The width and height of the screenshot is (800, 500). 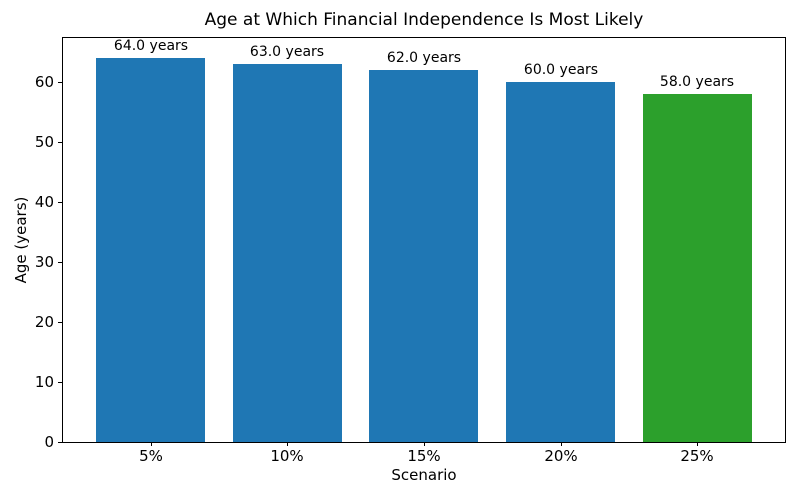 What do you see at coordinates (424, 58) in the screenshot?
I see `bar-value-label: 62.0 years` at bounding box center [424, 58].